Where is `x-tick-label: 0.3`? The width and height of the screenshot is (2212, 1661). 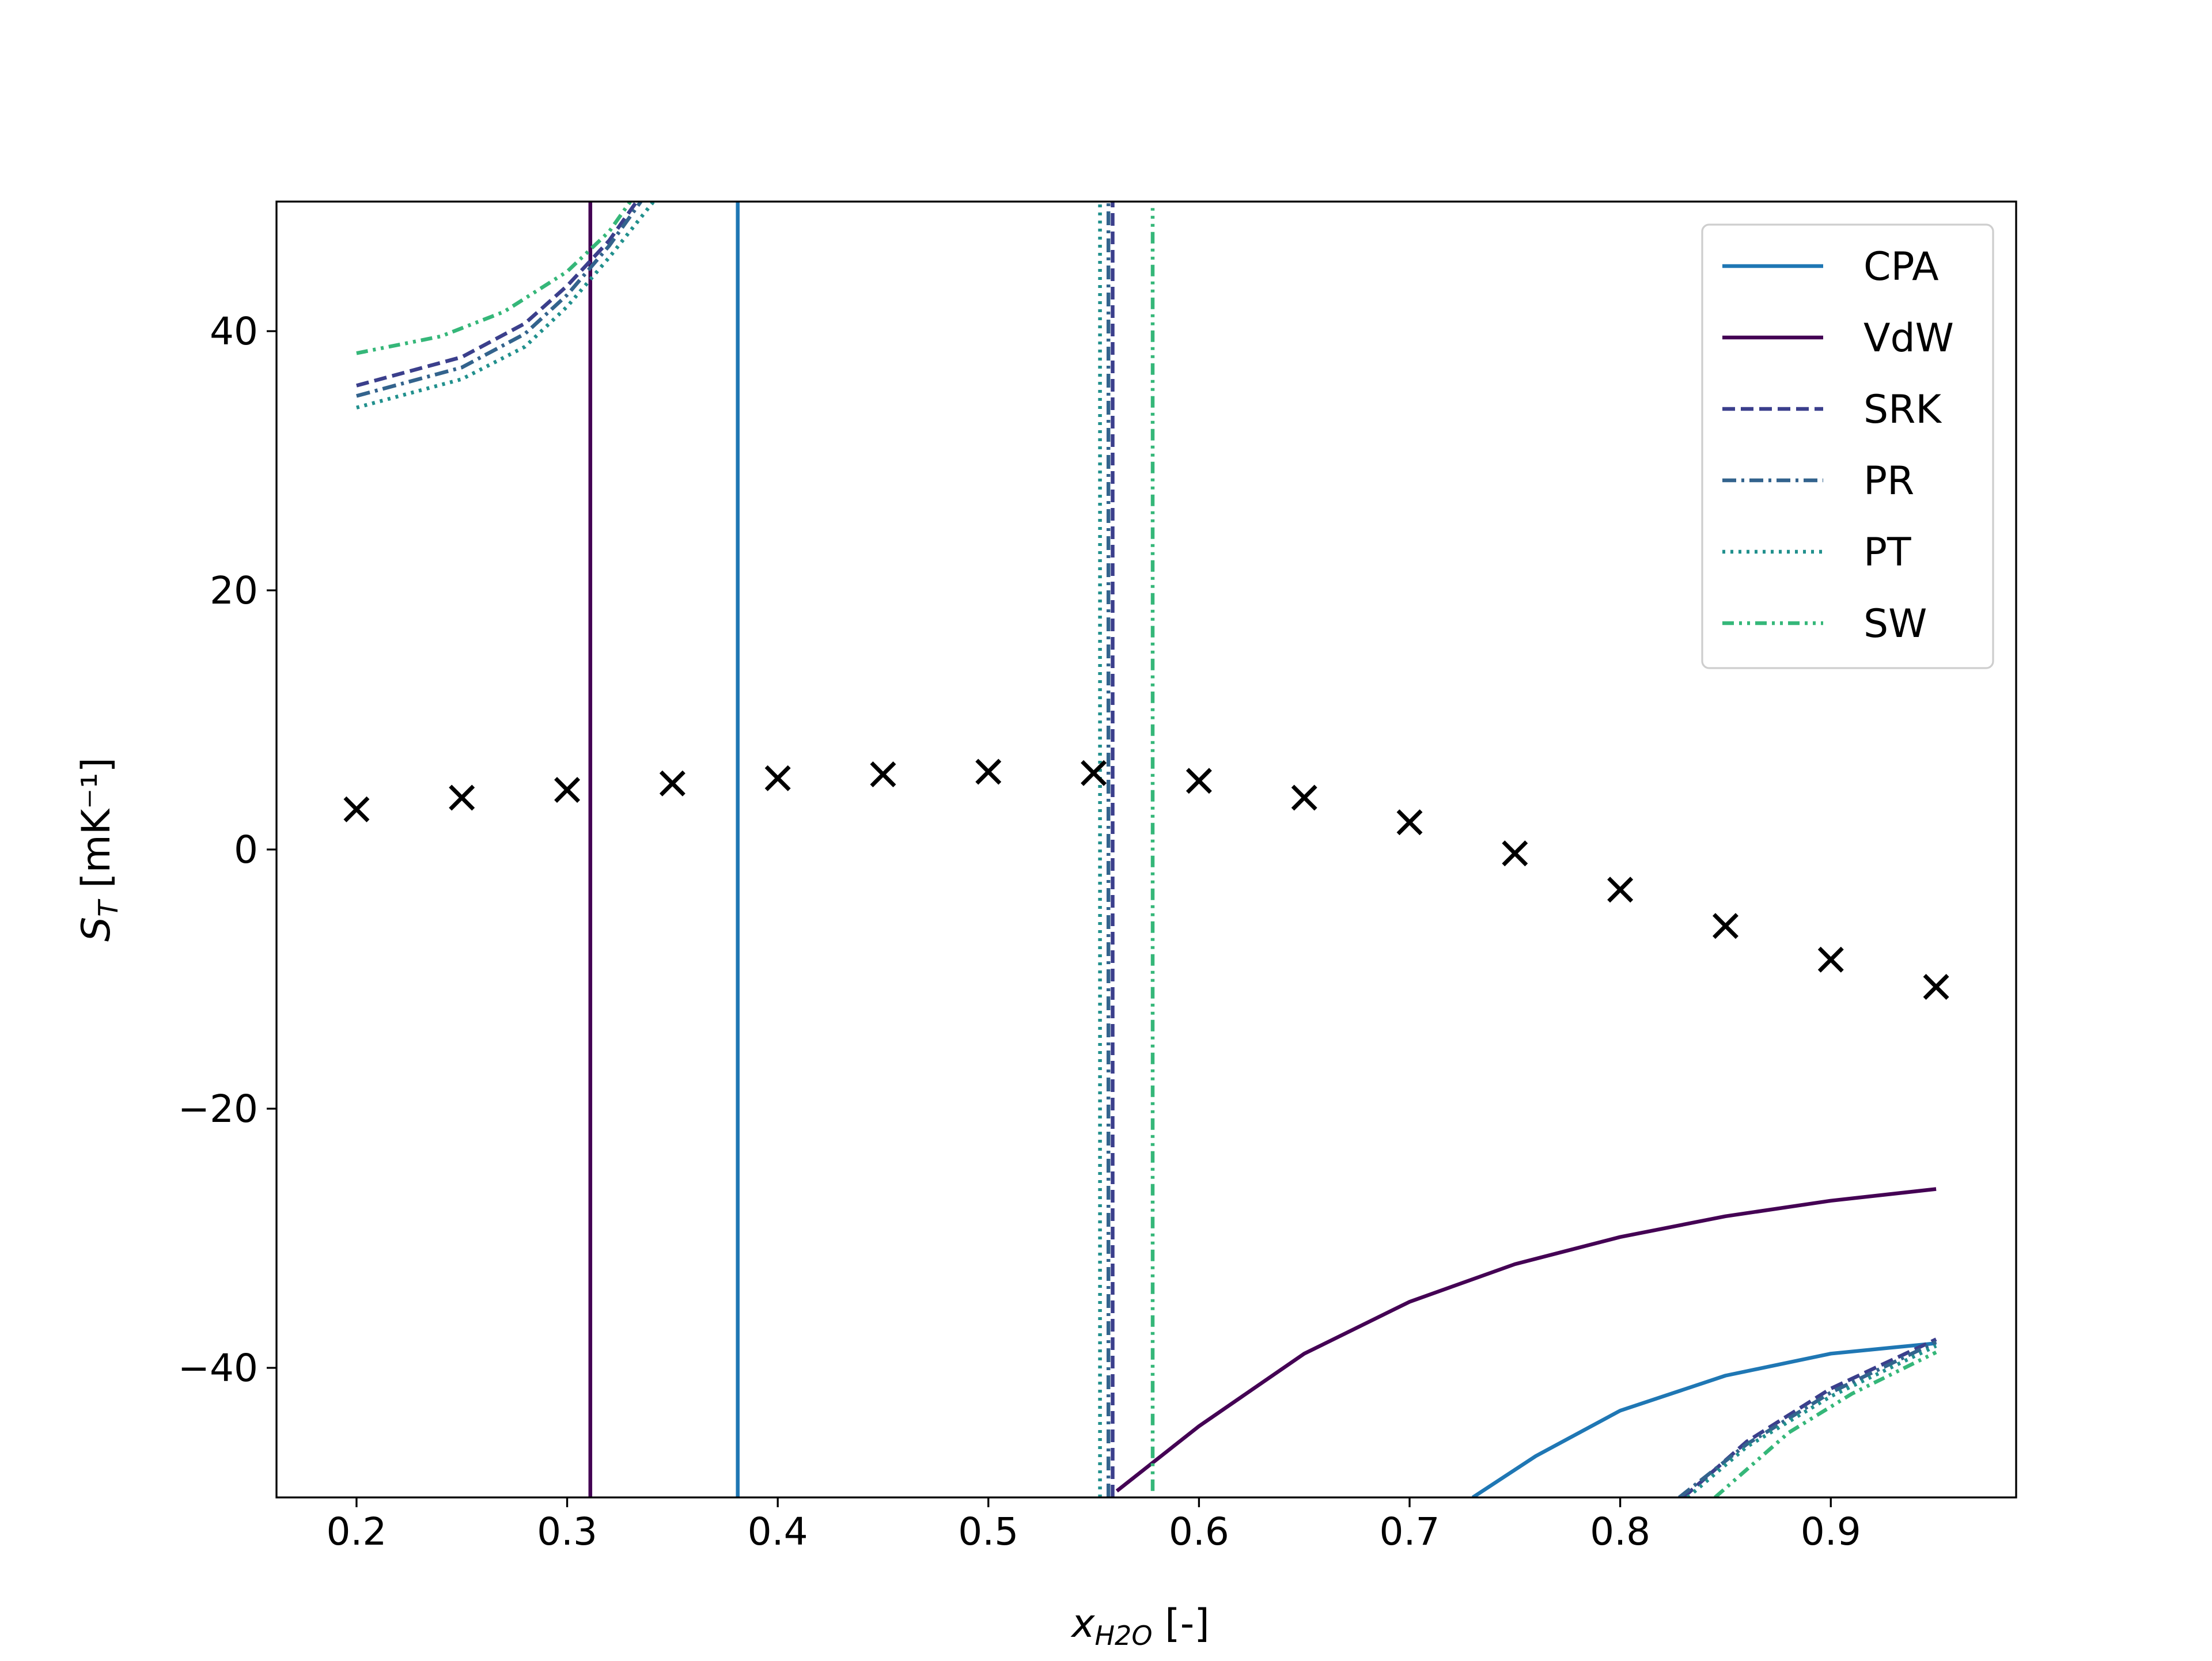
x-tick-label: 0.3 is located at coordinates (567, 1532).